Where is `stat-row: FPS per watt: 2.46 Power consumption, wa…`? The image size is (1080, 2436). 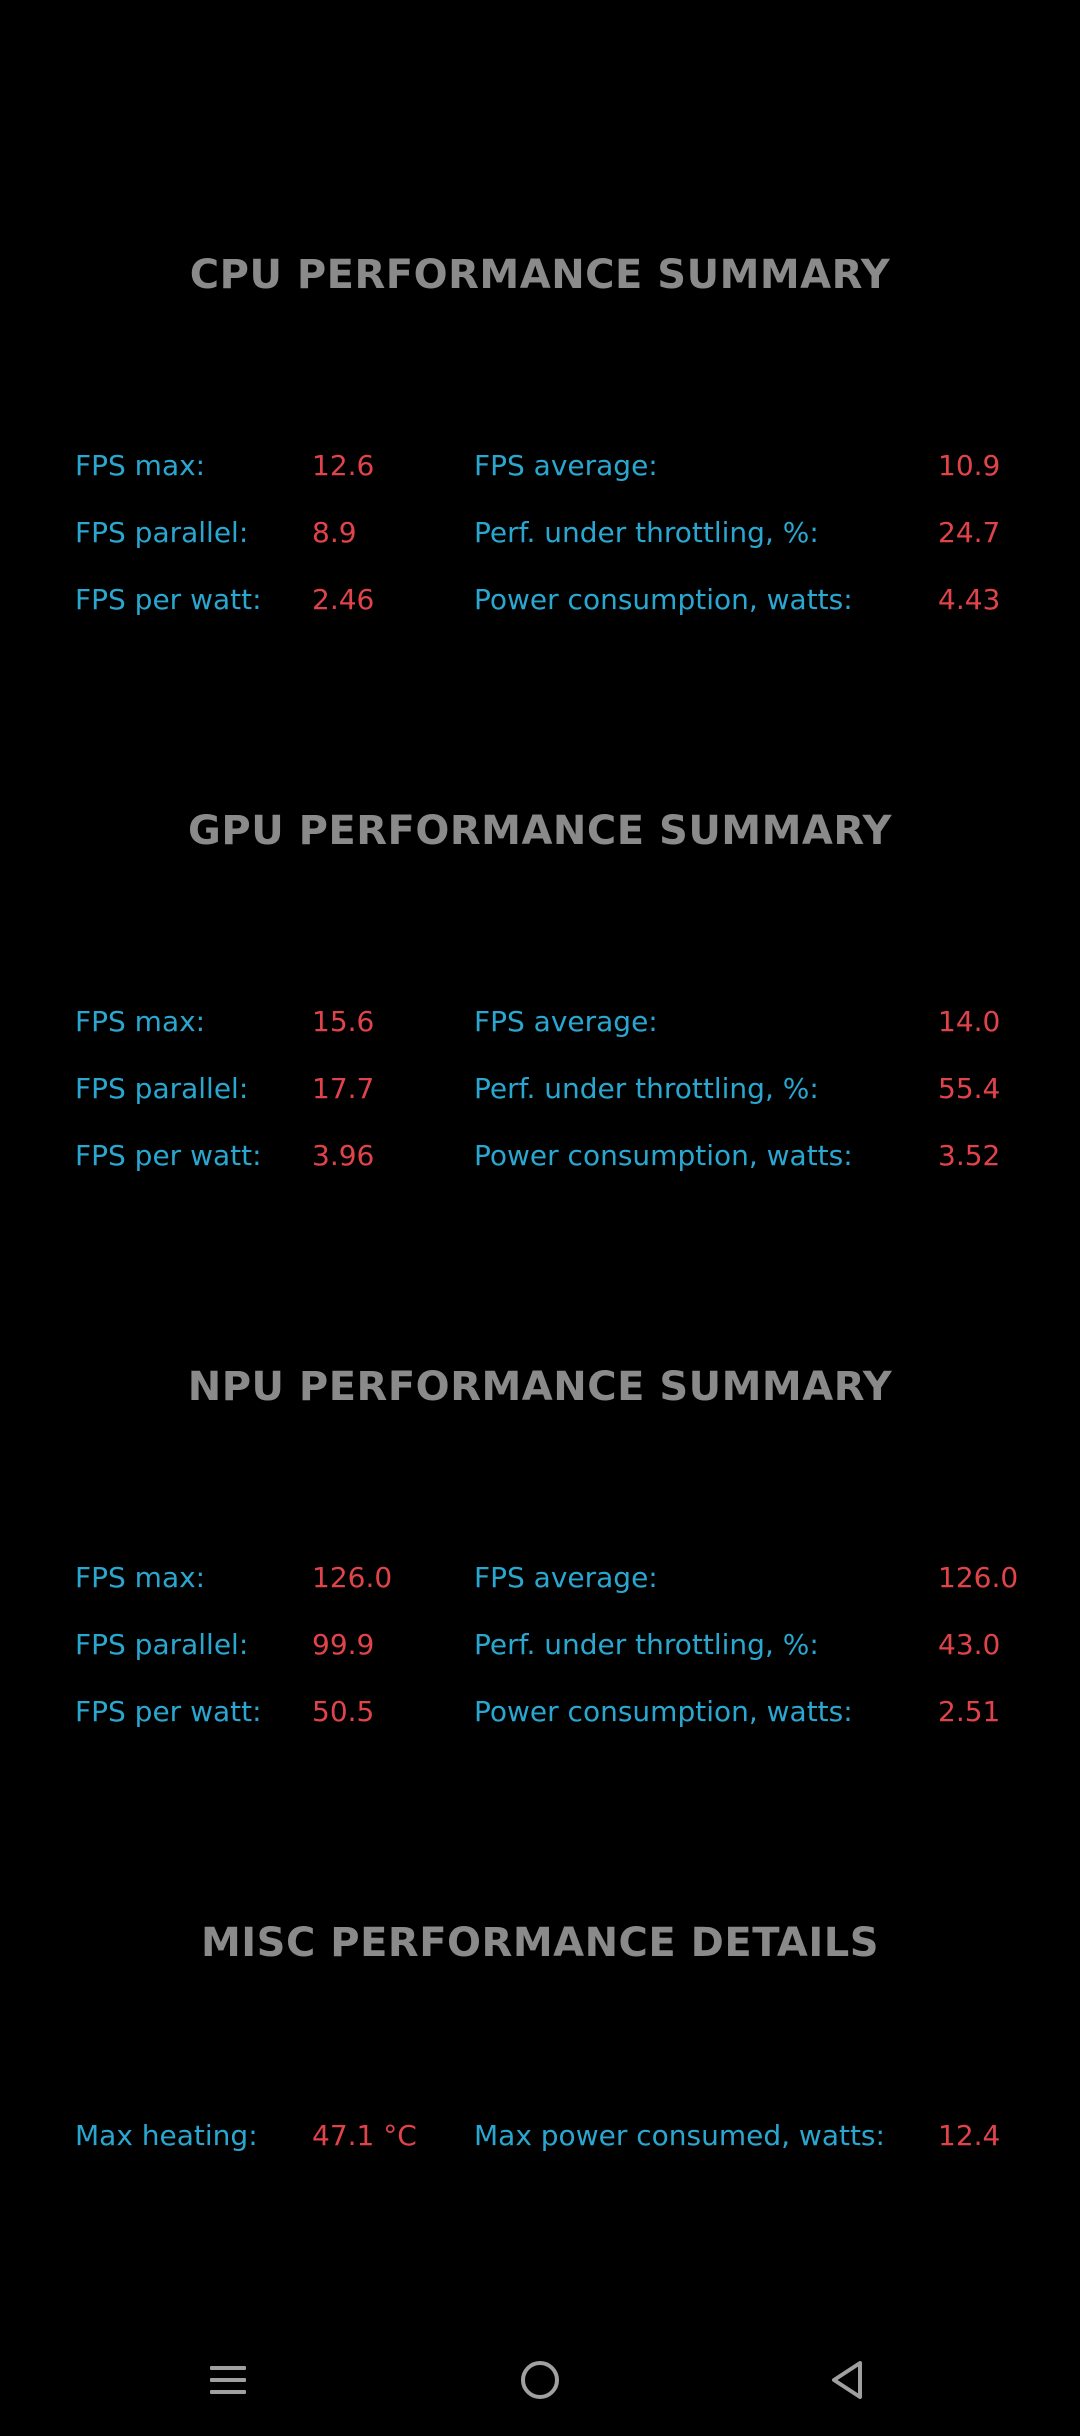 stat-row: FPS per watt: 2.46 Power consumption, wa… is located at coordinates (540, 600).